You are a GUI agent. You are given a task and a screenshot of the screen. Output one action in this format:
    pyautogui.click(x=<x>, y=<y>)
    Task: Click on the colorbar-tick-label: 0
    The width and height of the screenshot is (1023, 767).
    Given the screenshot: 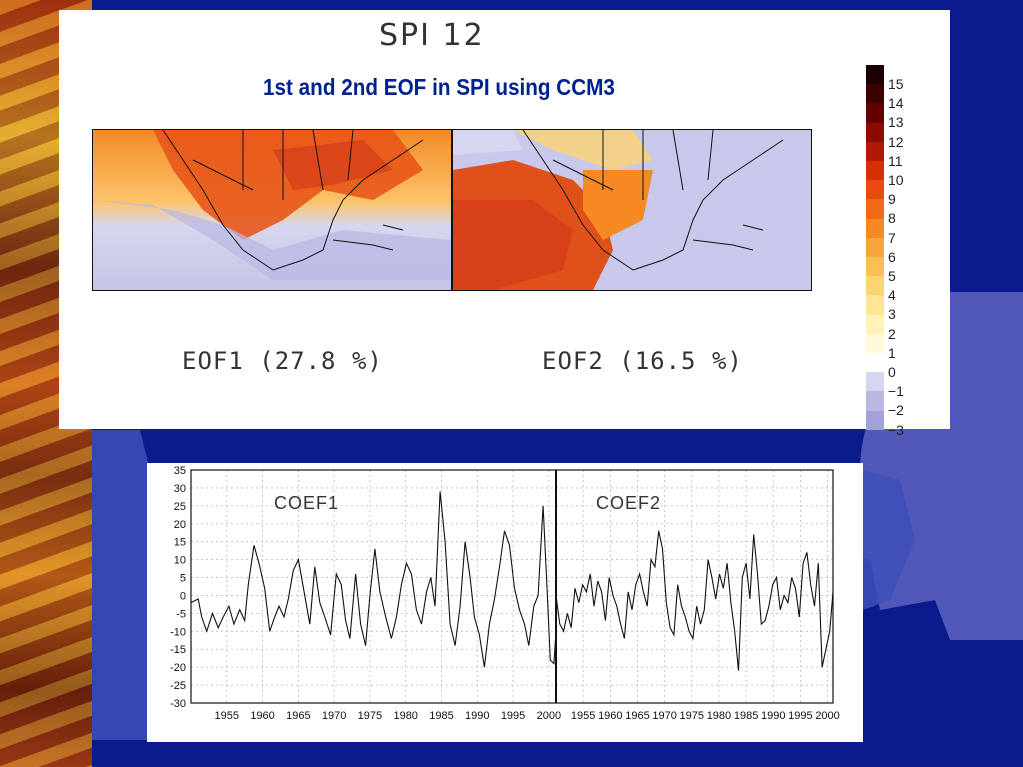 What is the action you would take?
    pyautogui.click(x=892, y=372)
    